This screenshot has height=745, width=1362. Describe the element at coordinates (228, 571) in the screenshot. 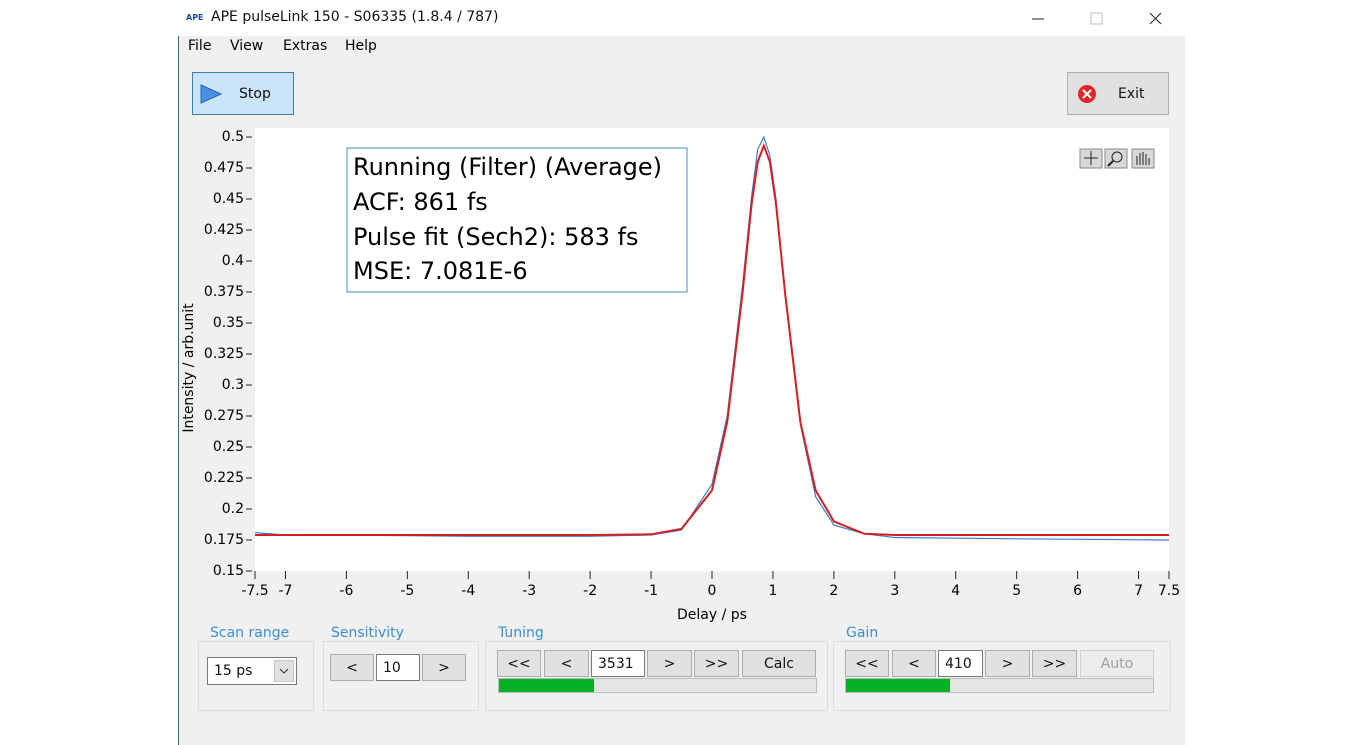

I see `y-tick-label: 0.15` at that location.